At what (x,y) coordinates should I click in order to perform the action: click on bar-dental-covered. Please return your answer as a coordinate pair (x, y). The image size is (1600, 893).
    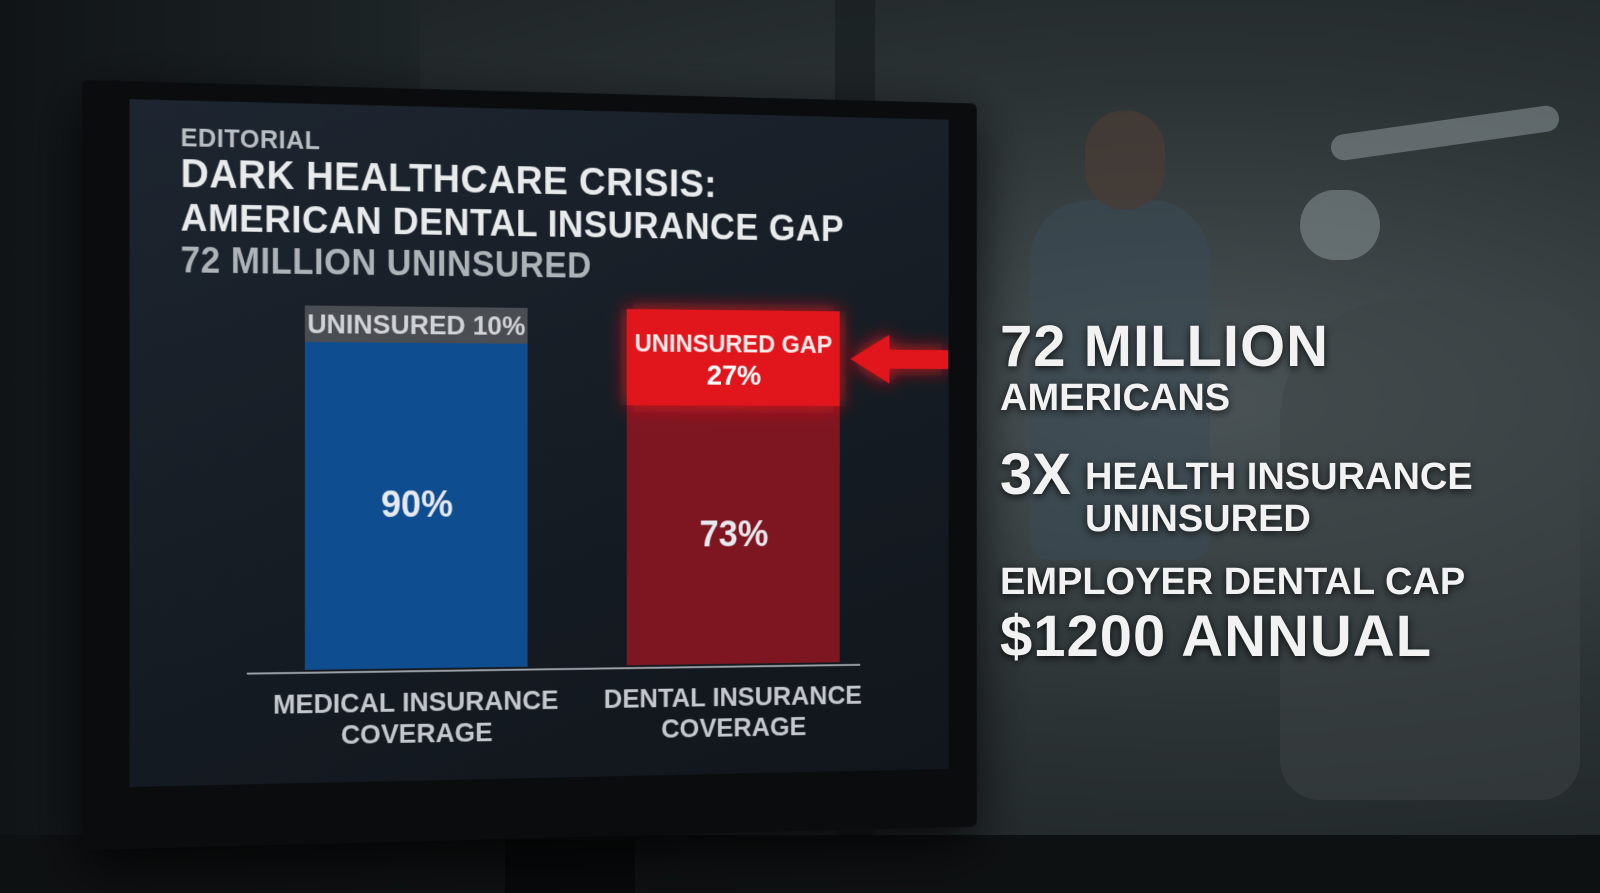
    Looking at the image, I should click on (733, 535).